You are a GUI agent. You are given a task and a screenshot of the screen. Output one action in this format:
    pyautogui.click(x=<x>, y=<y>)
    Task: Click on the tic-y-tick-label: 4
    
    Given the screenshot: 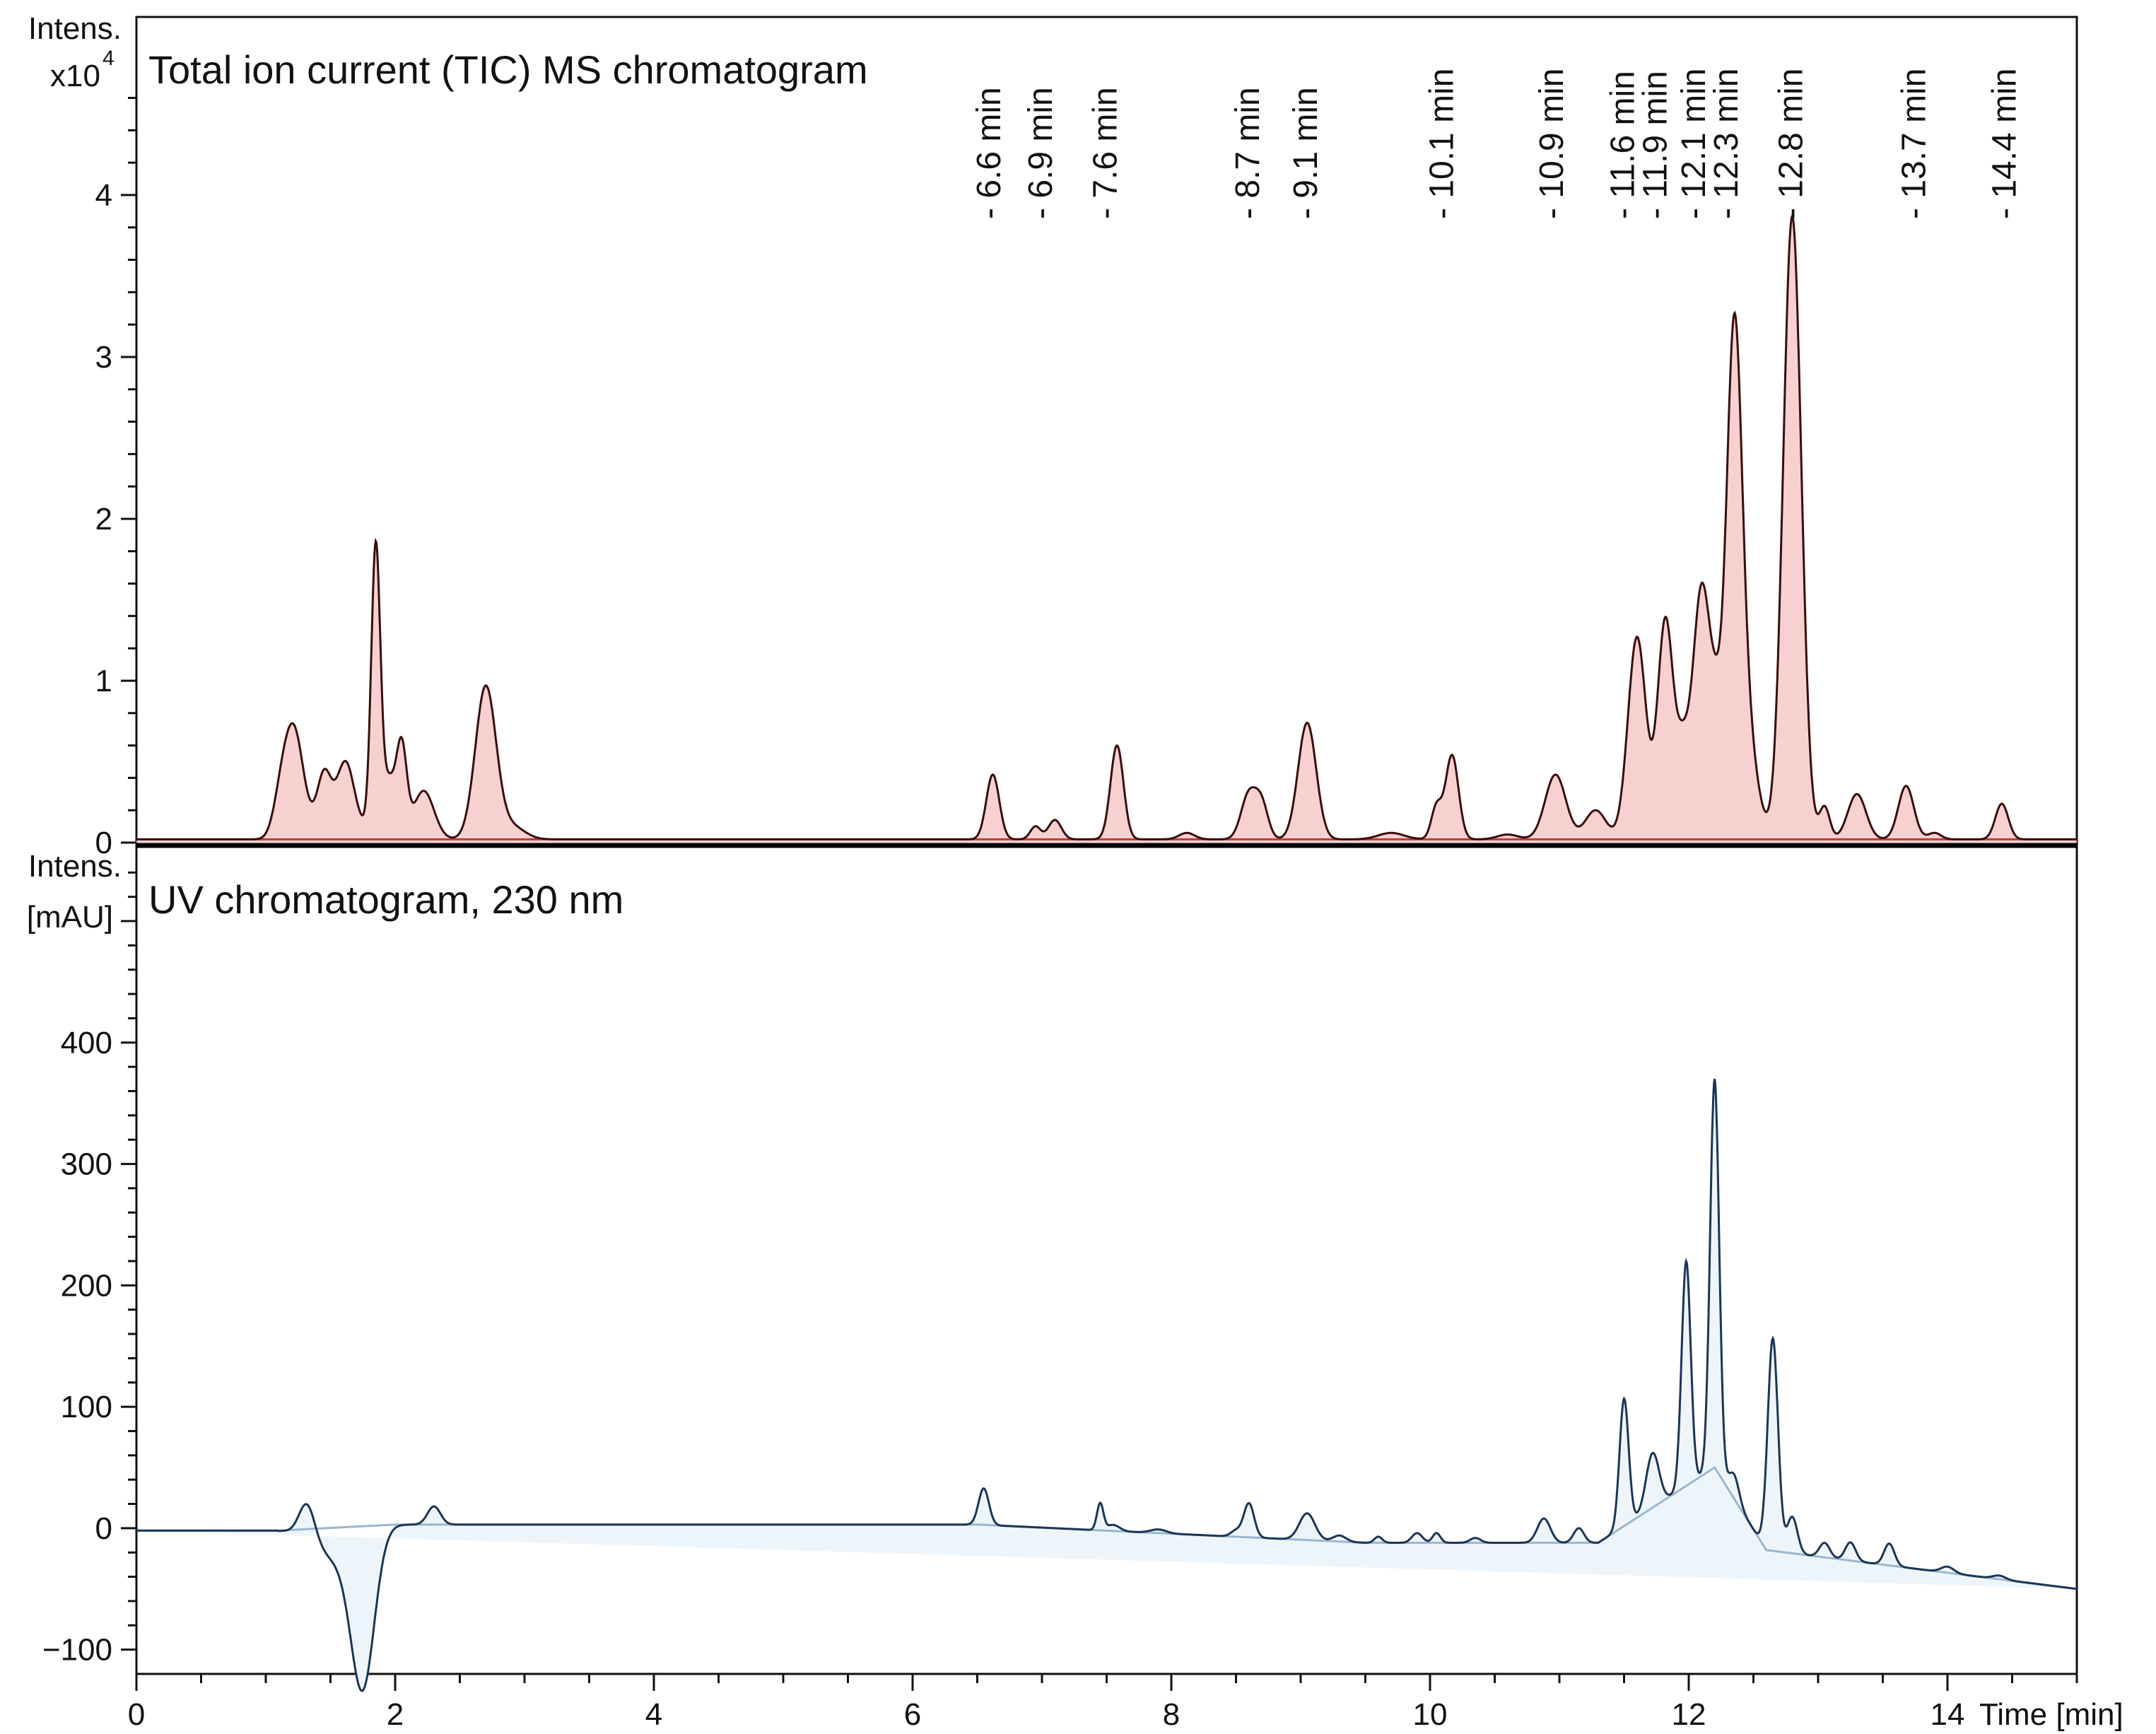 What is the action you would take?
    pyautogui.click(x=104, y=195)
    